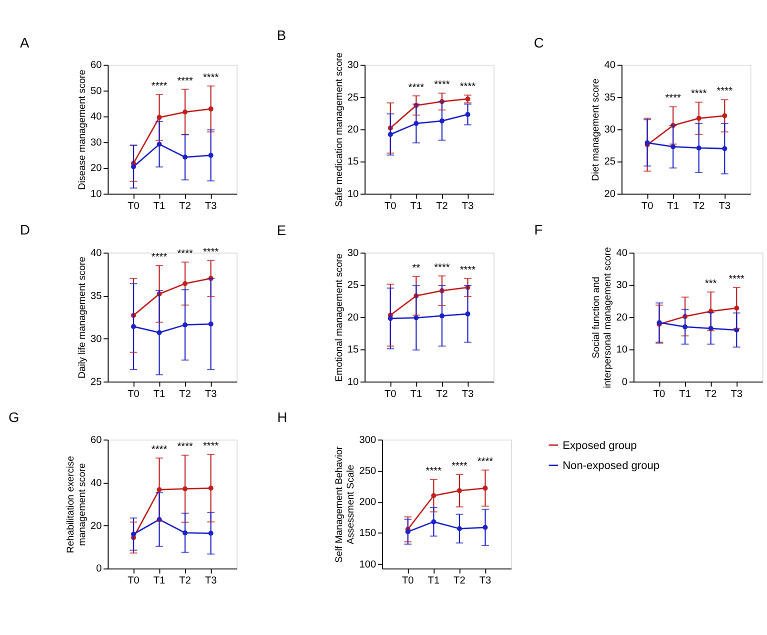 This screenshot has height=635, width=767. I want to click on y-tick-label: 150, so click(368, 534).